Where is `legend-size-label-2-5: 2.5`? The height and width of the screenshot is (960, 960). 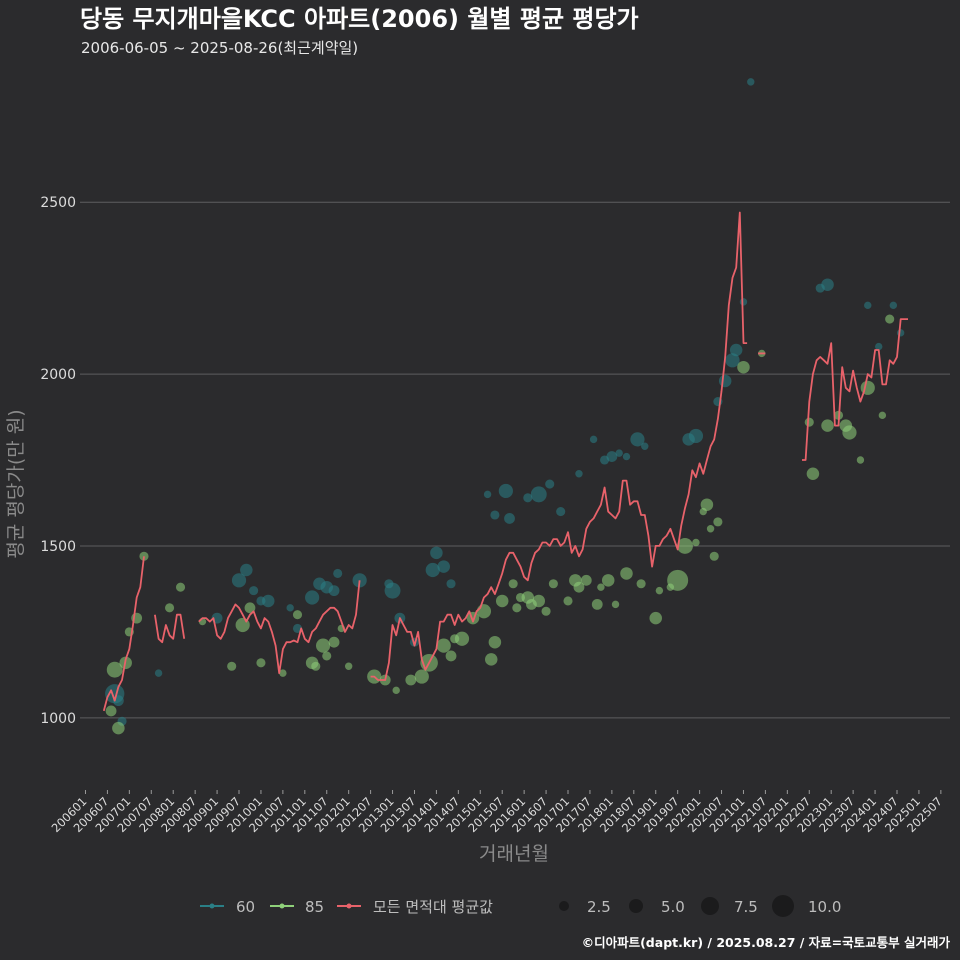
legend-size-label-2-5: 2.5 is located at coordinates (599, 907).